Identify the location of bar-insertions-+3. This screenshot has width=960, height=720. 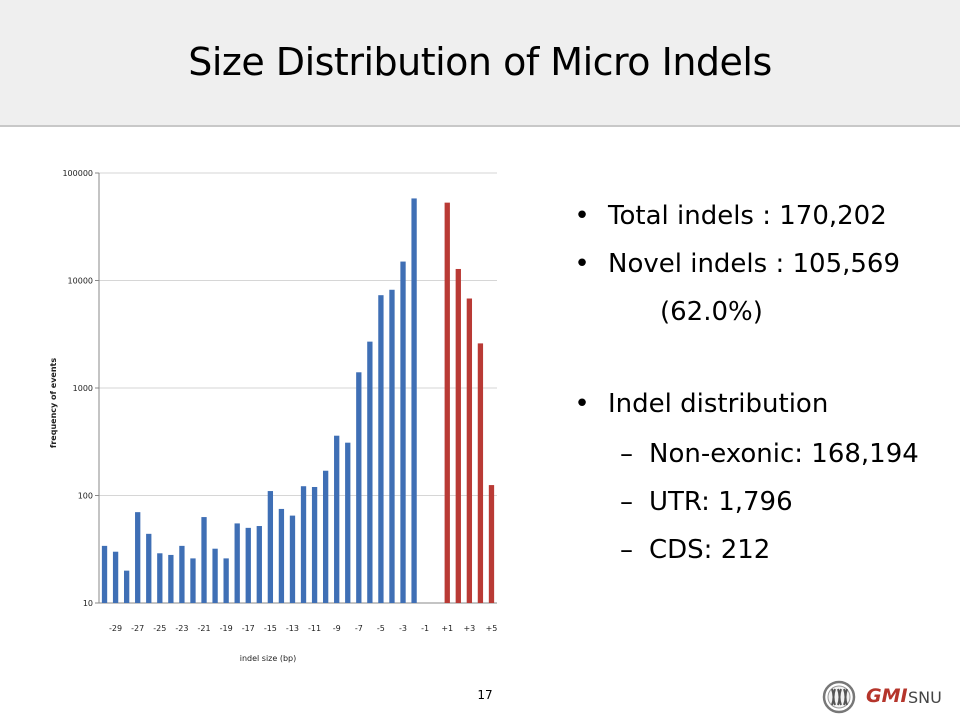
(469, 450).